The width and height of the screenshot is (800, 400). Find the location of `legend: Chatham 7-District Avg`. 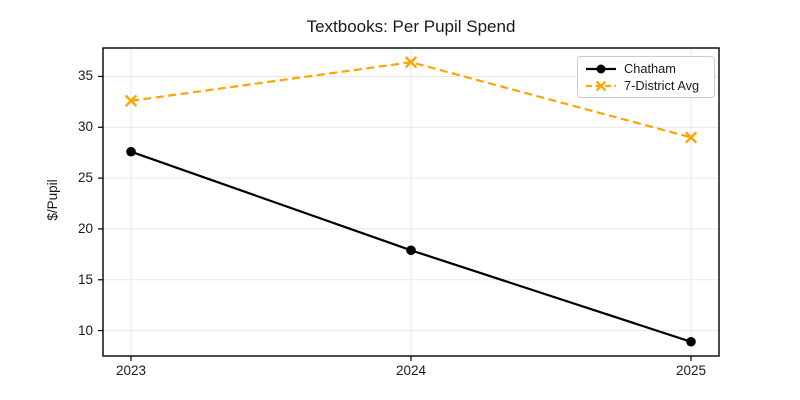

legend: Chatham 7-District Avg is located at coordinates (646, 77).